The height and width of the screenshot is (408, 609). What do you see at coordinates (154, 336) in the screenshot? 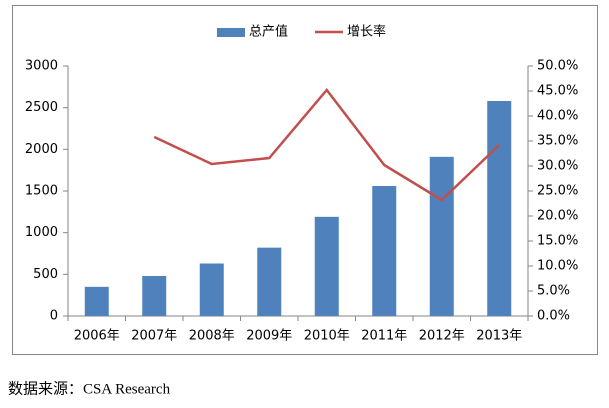
I see `x-tick-label: 2007年` at bounding box center [154, 336].